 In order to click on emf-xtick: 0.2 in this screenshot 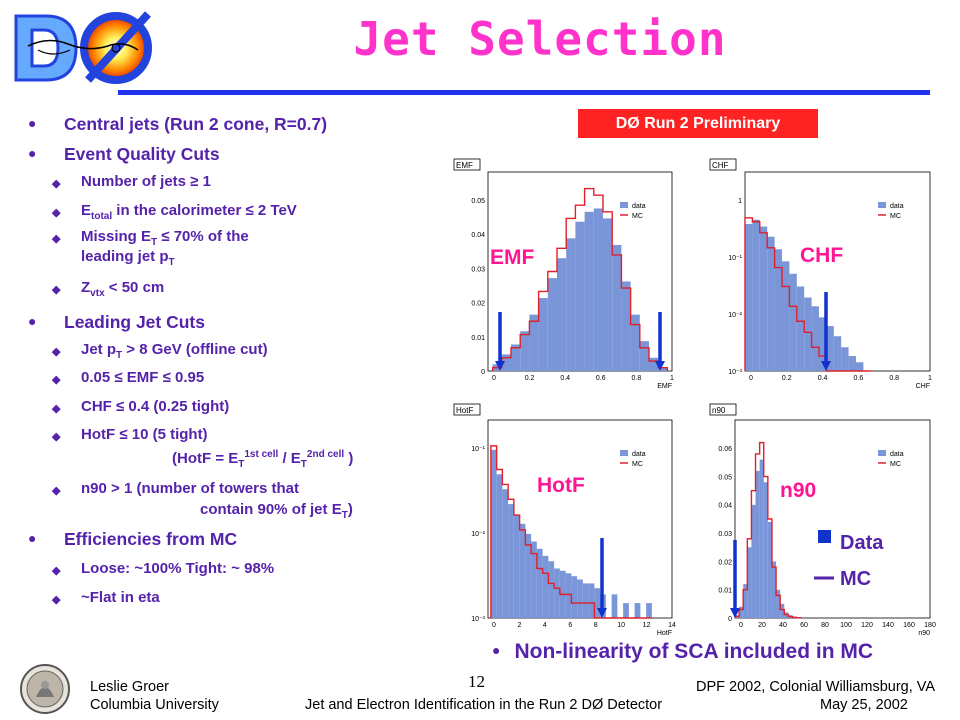, I will do `click(530, 378)`.